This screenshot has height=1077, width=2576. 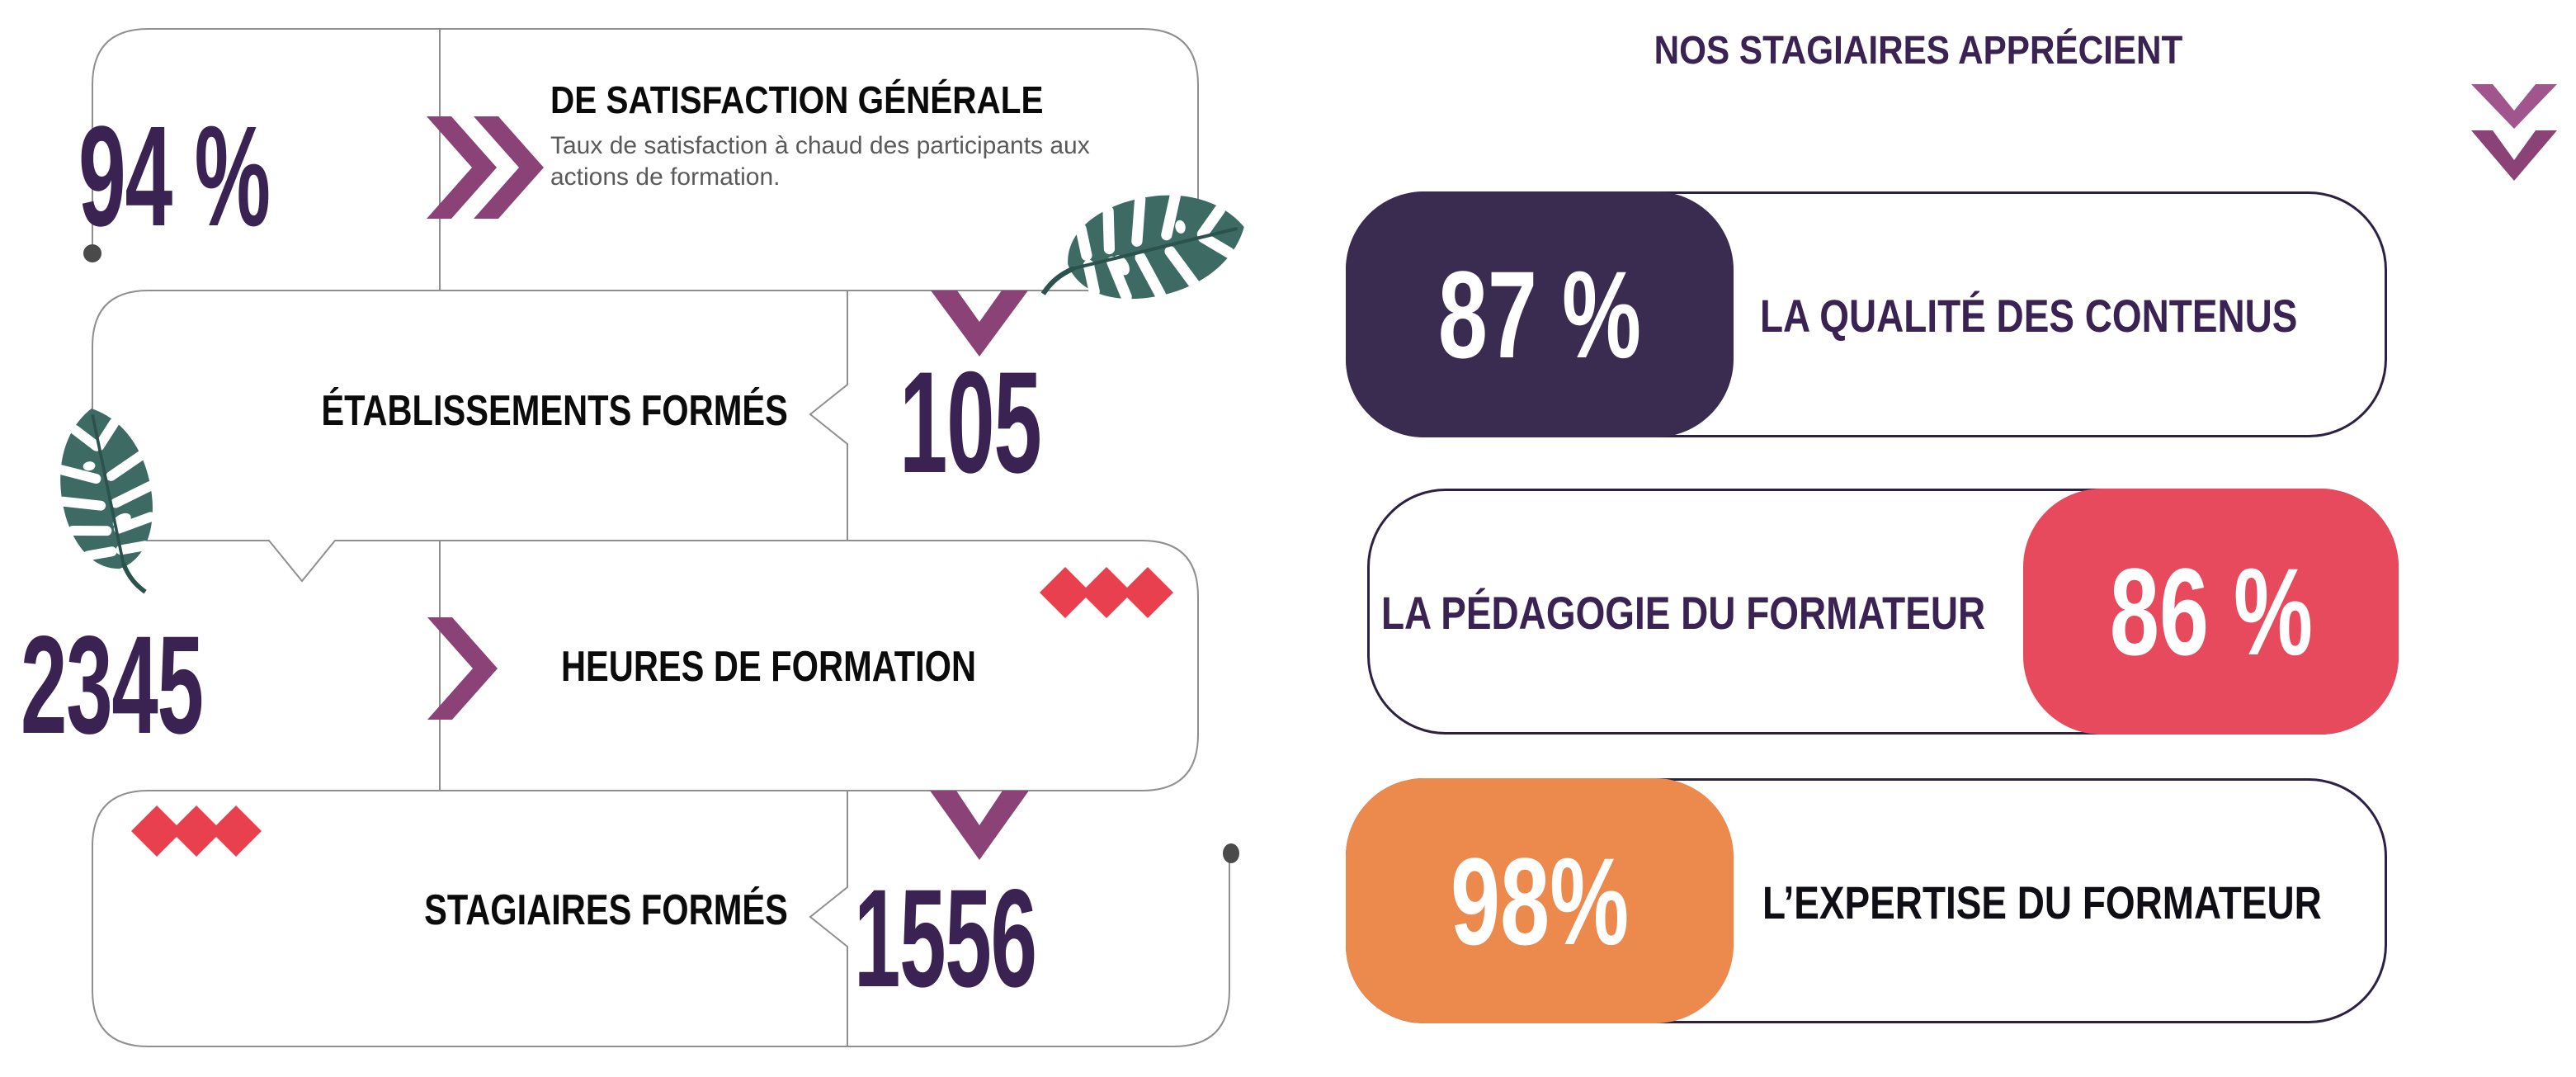 I want to click on percentage-pill: 87 %, so click(x=1540, y=314).